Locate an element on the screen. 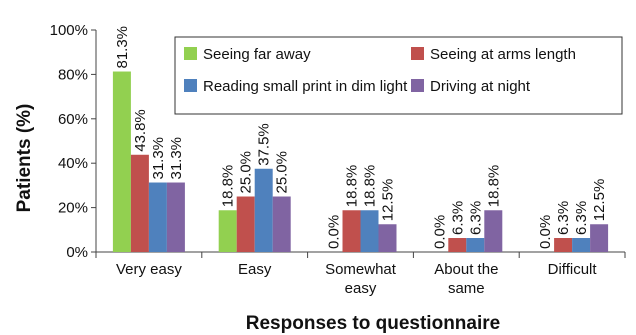 Image resolution: width=636 pixels, height=335 pixels. legend-entry: Reading small print in dim light is located at coordinates (305, 86).